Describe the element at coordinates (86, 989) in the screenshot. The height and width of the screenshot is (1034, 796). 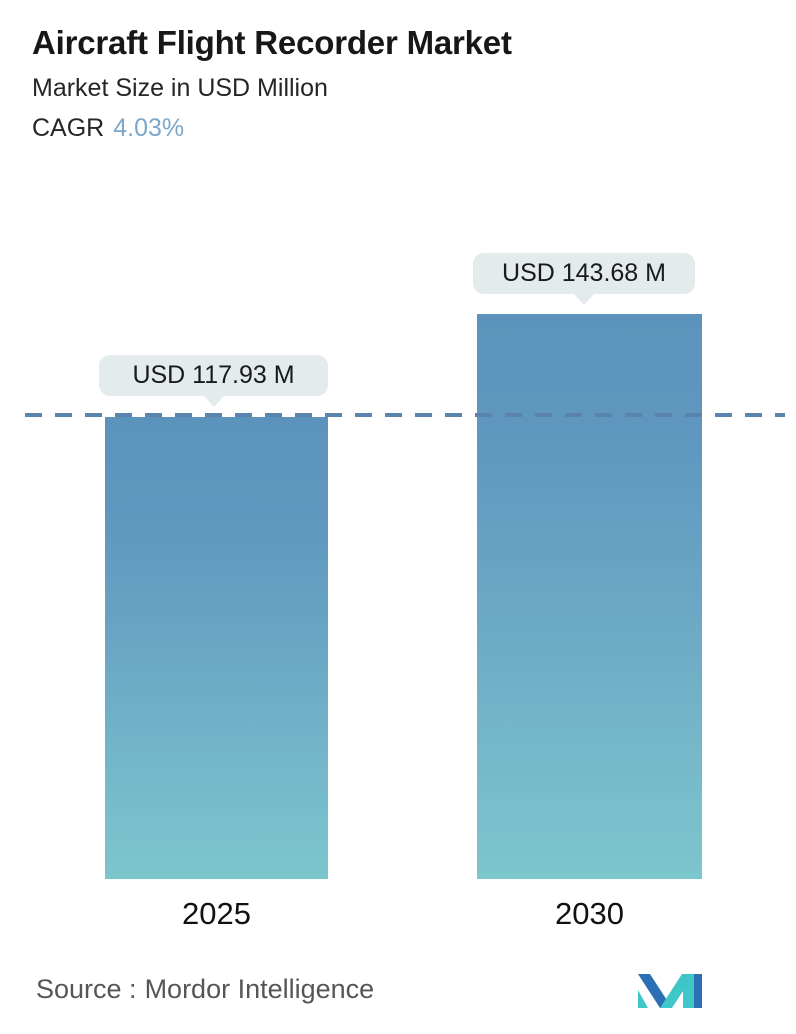
I see `source-prefix-label: Source :` at that location.